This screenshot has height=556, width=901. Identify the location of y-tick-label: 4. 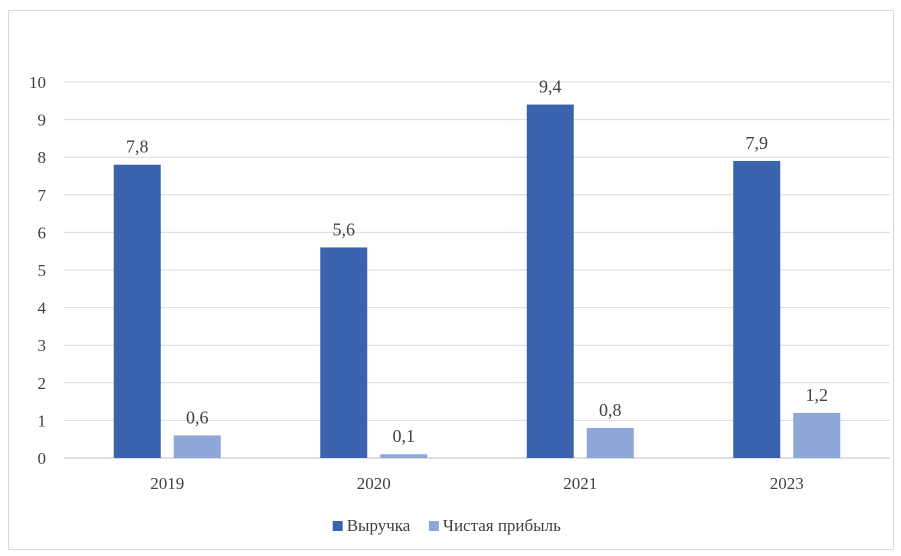
(42, 308).